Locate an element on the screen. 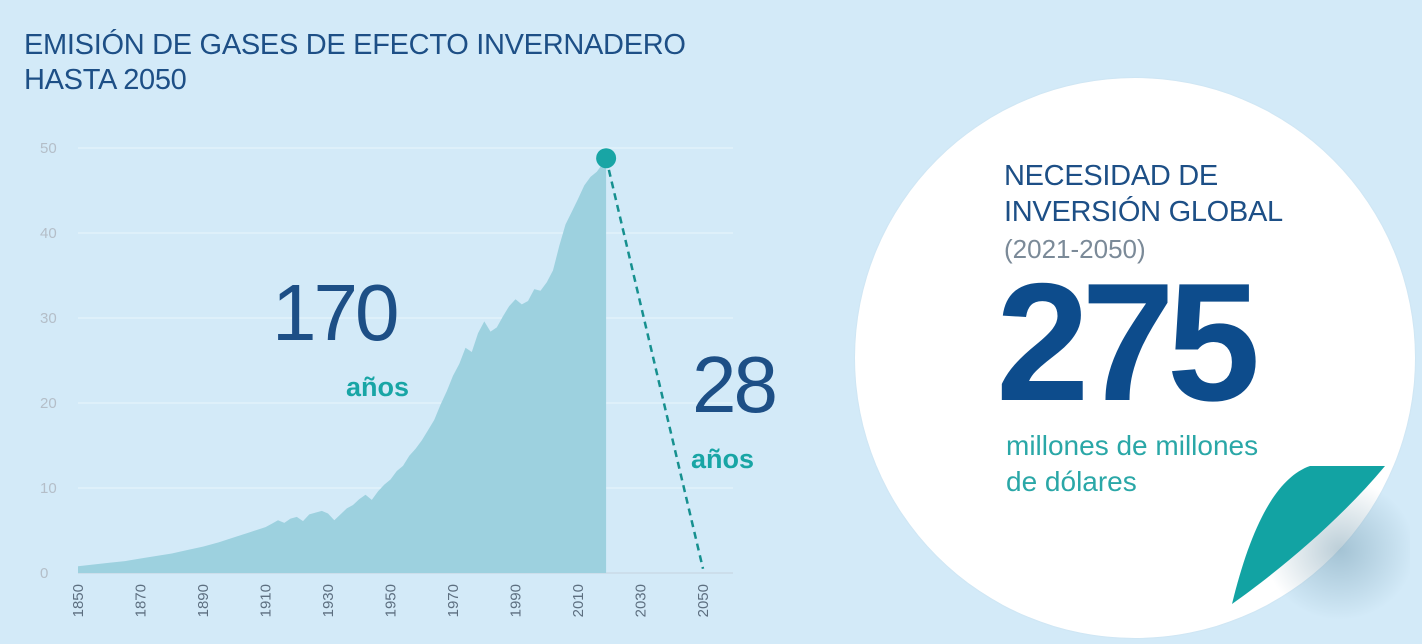 The width and height of the screenshot is (1422, 644). span-future-unit: años is located at coordinates (722, 459).